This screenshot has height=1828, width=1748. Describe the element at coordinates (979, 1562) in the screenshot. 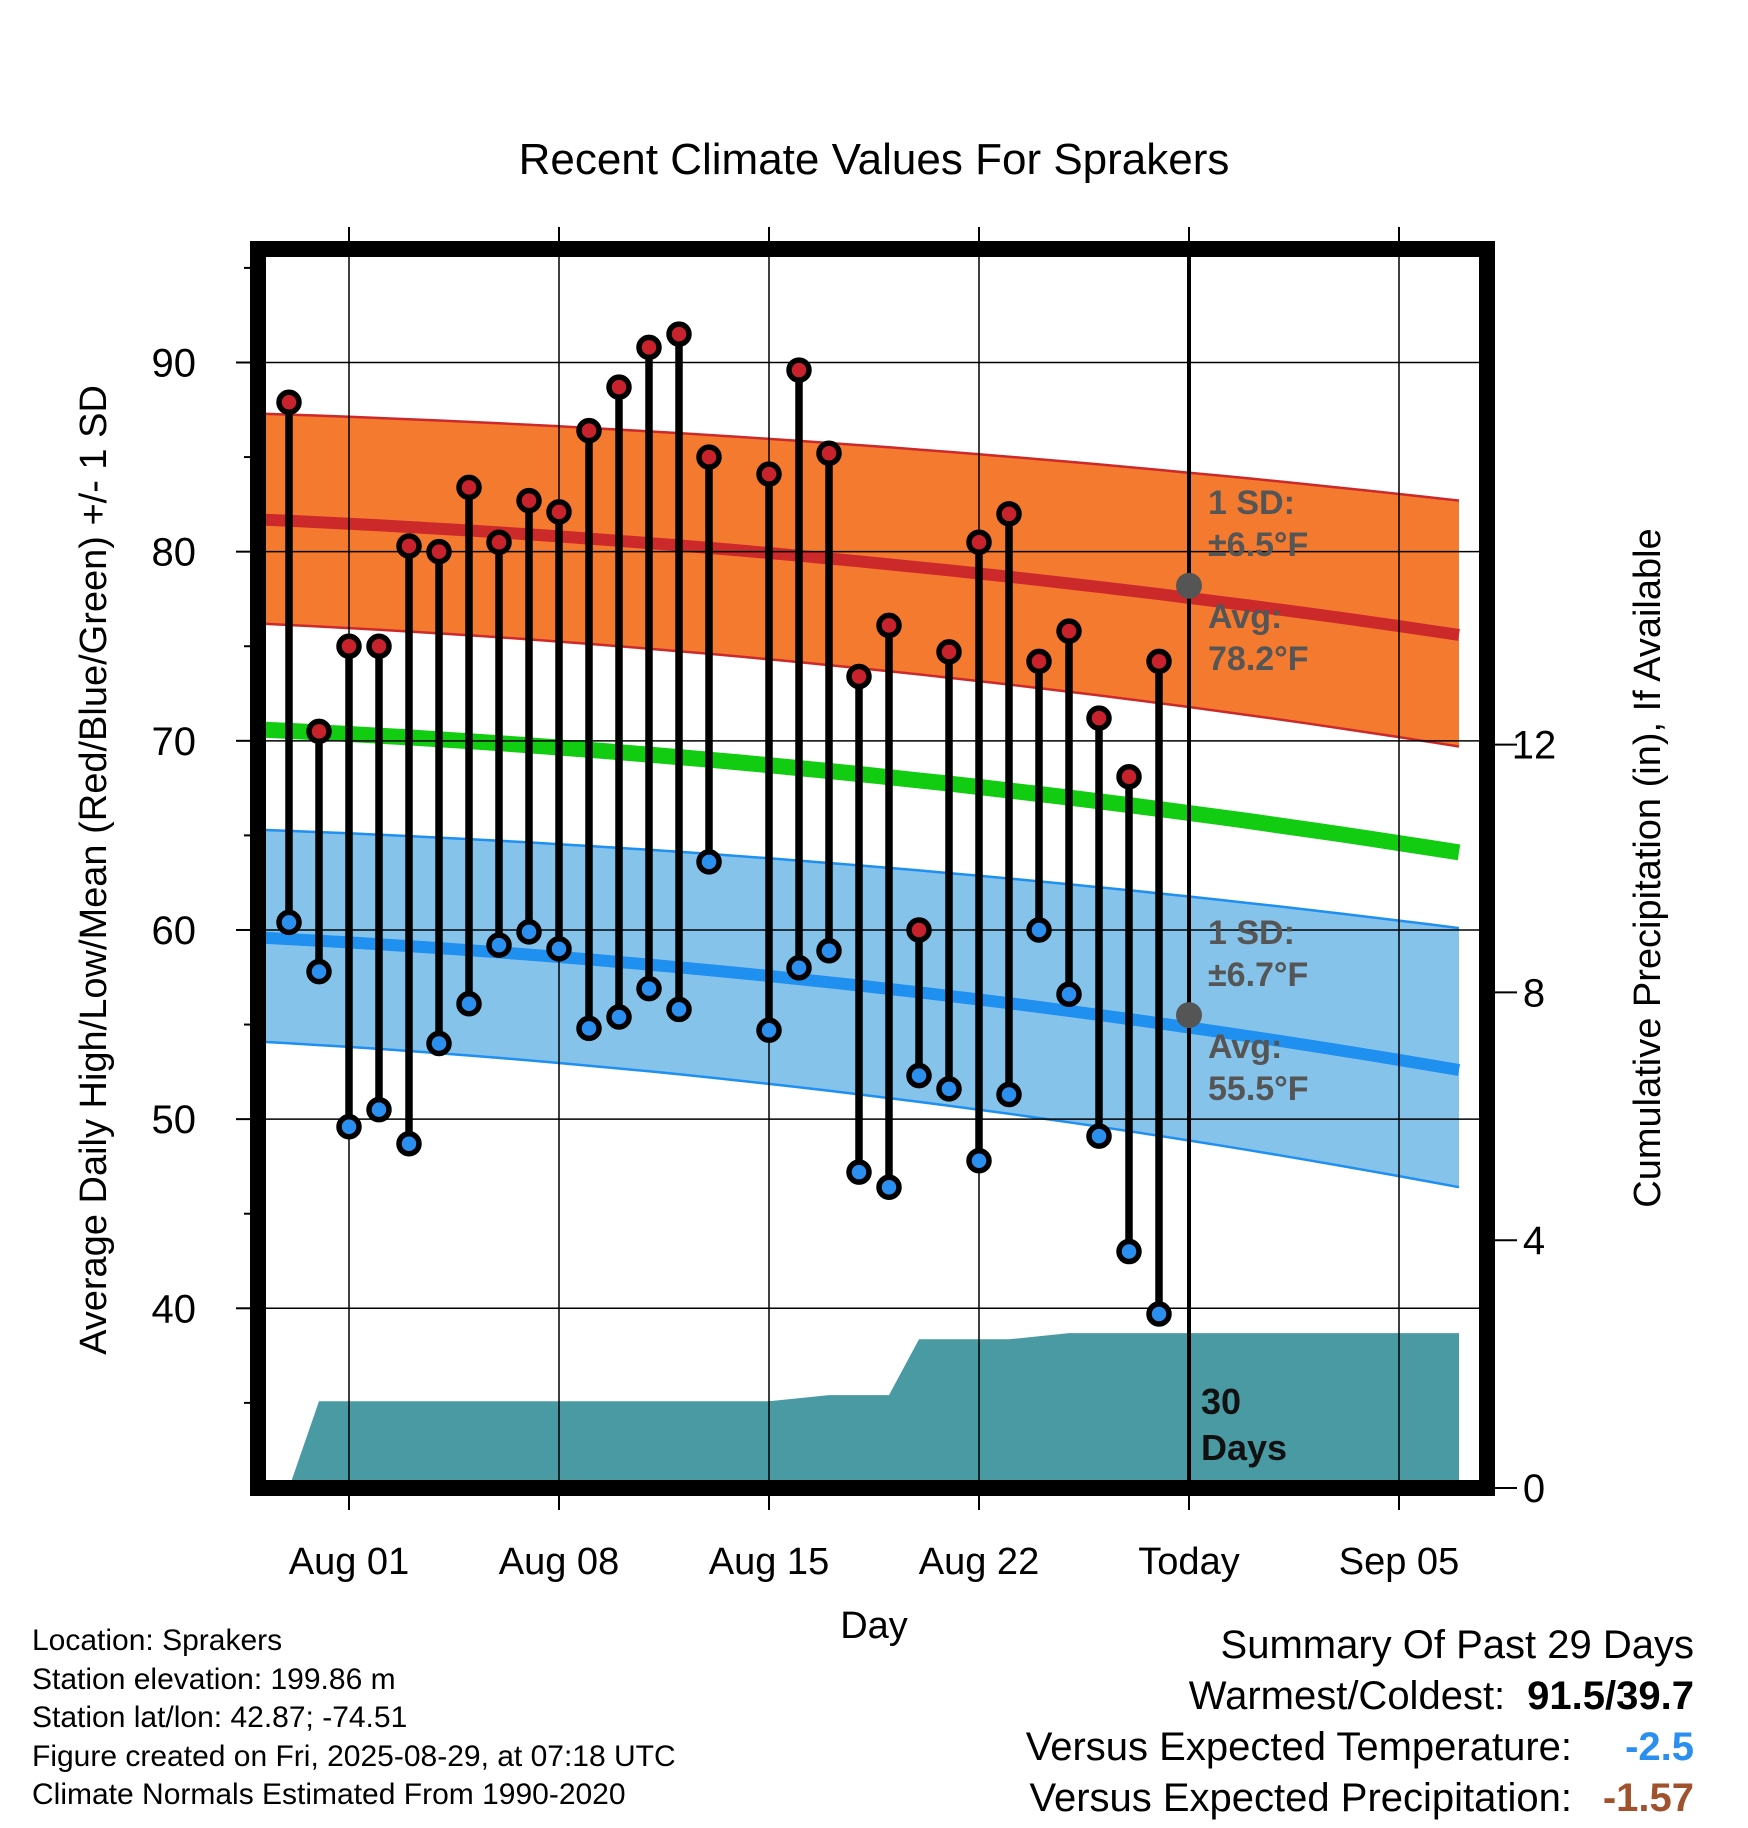

I see `x-tick-label: Aug 22` at that location.